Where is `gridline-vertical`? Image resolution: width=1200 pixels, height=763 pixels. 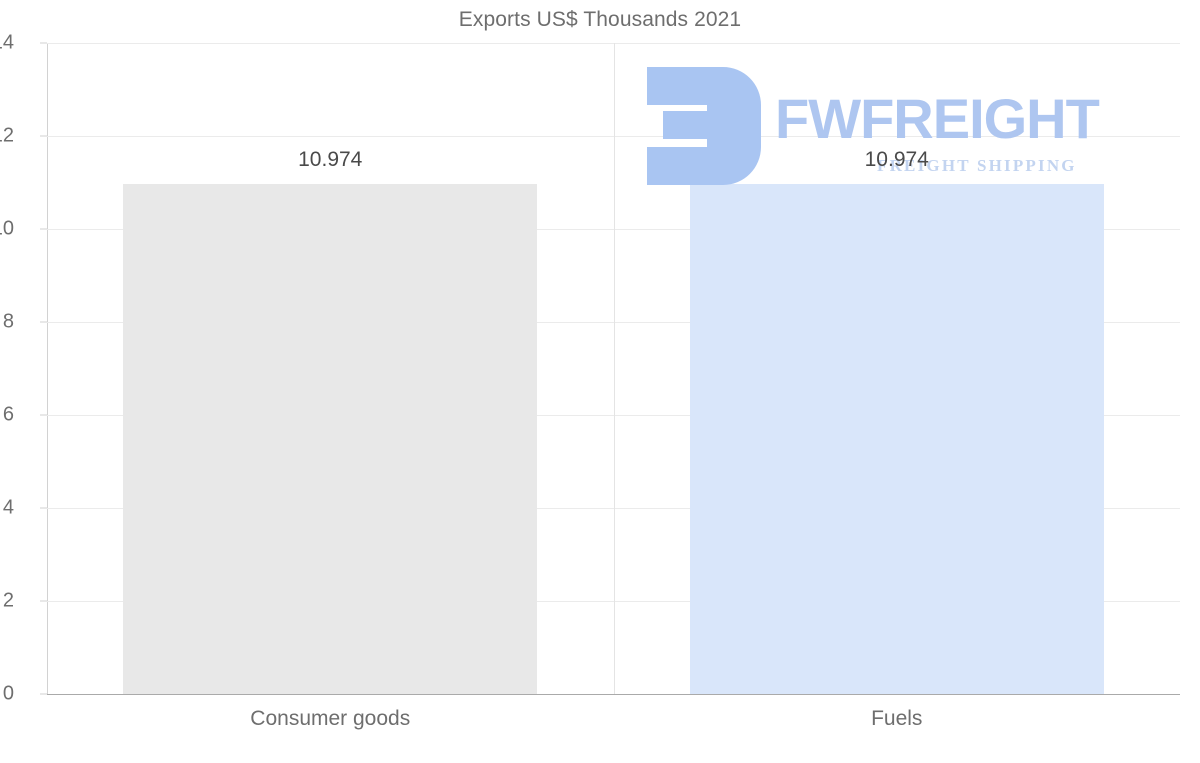 gridline-vertical is located at coordinates (614, 368).